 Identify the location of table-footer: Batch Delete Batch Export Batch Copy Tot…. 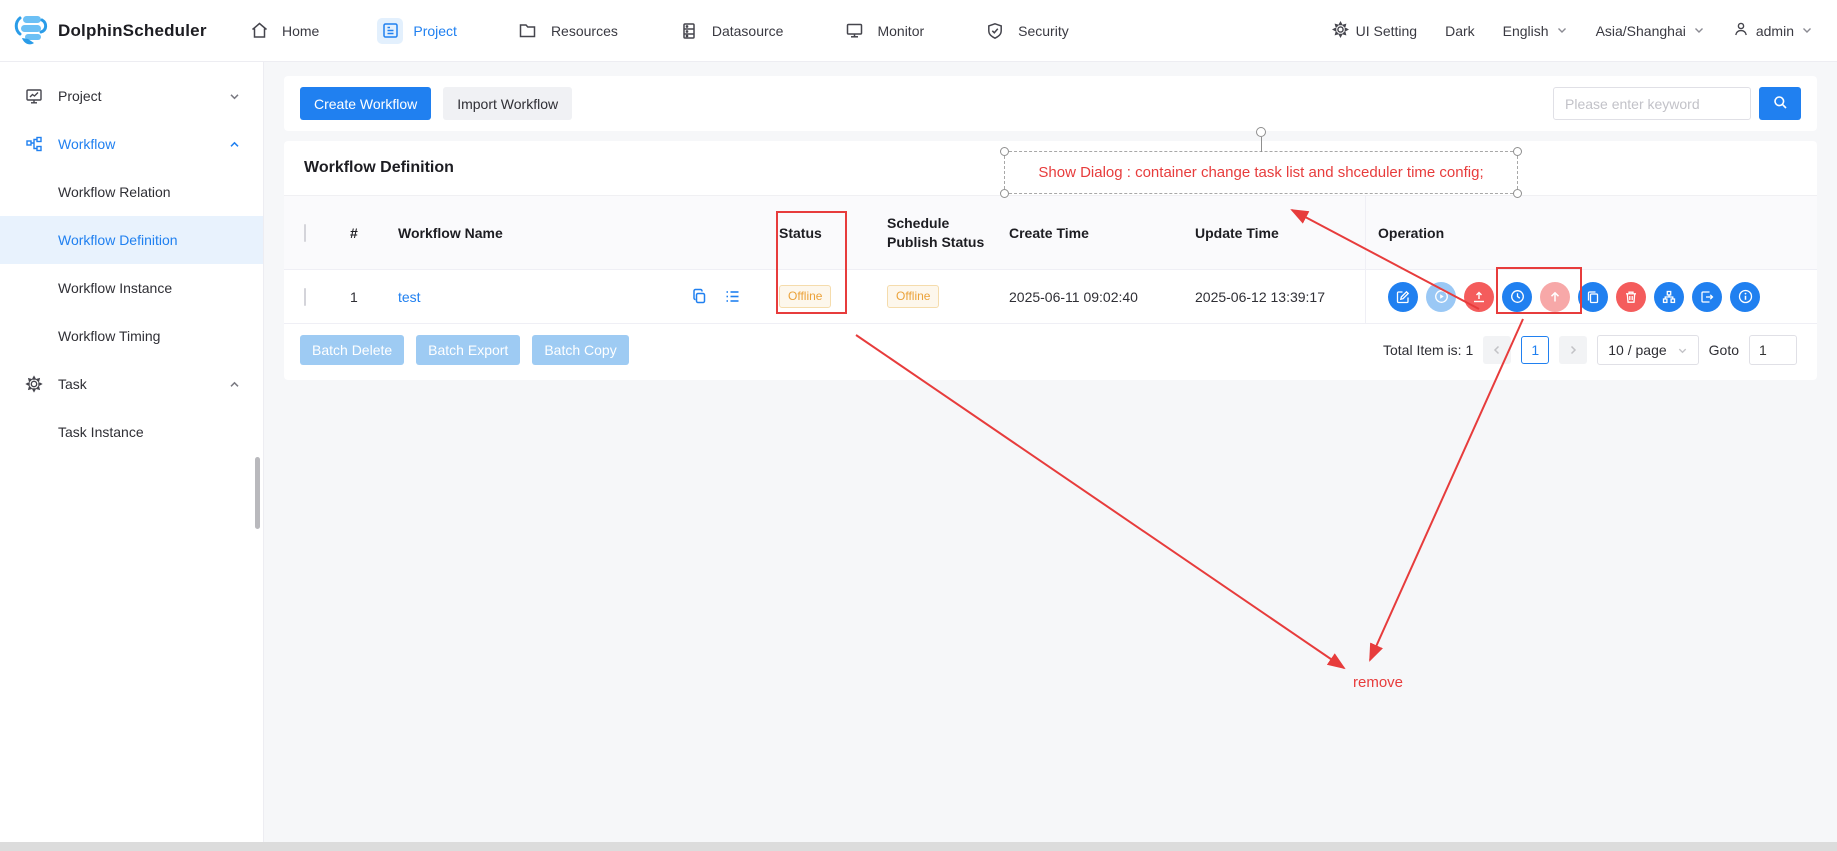
(1050, 352).